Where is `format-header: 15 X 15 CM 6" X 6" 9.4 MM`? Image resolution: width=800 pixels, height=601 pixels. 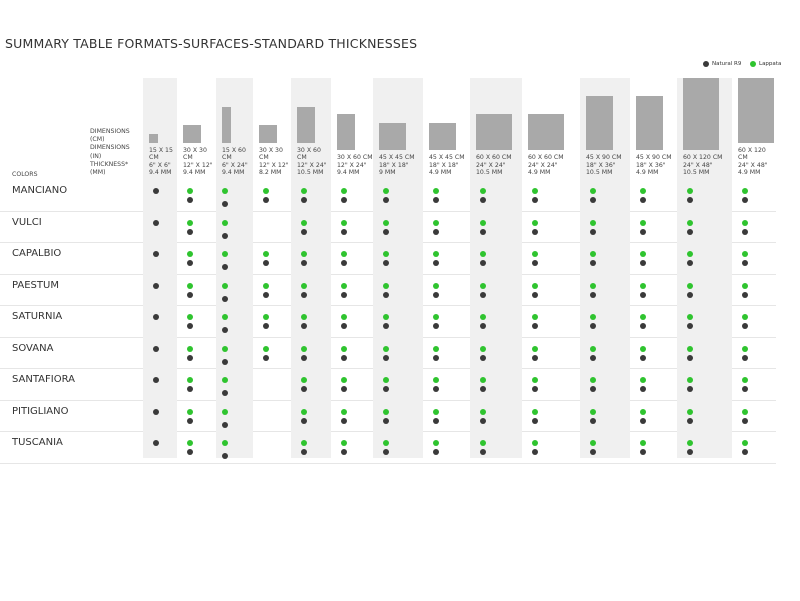 format-header: 15 X 15 CM 6" X 6" 9.4 MM is located at coordinates (160, 128).